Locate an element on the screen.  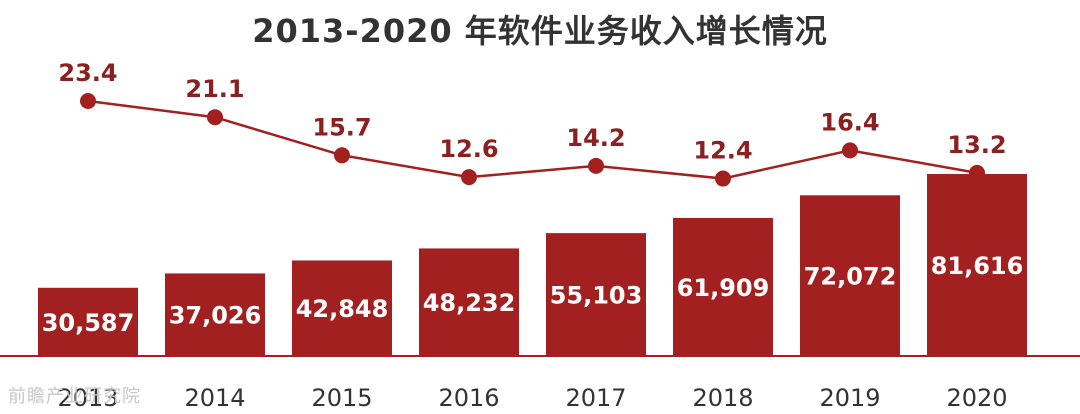
bar-label-2018: 61,909 is located at coordinates (723, 288).